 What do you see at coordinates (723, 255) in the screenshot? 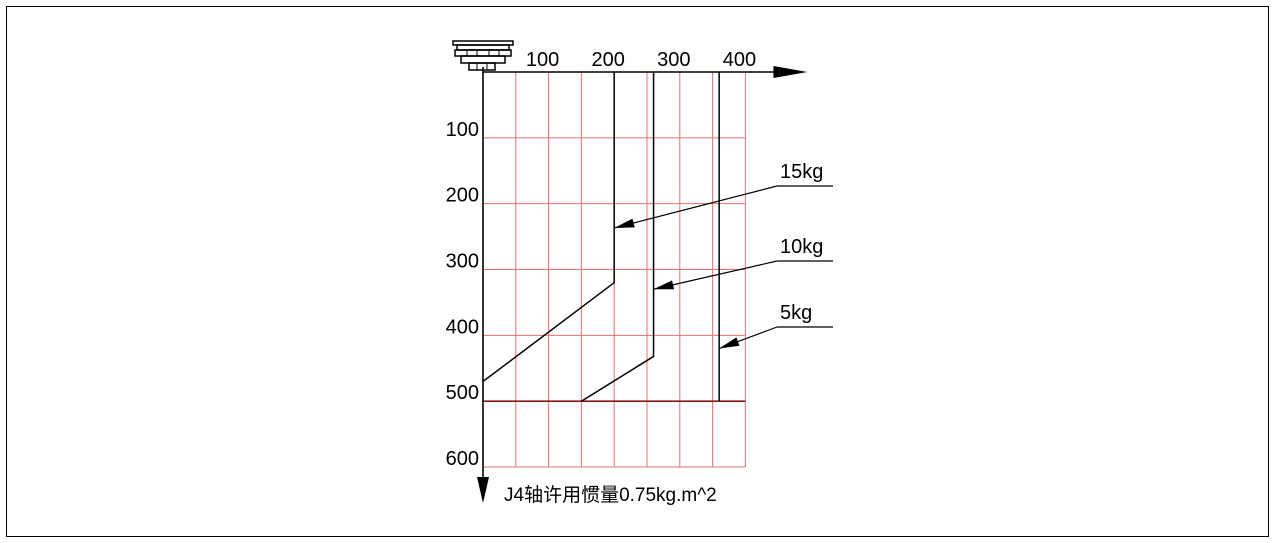
I see `series-callouts: 15kg 10kg 5kg` at bounding box center [723, 255].